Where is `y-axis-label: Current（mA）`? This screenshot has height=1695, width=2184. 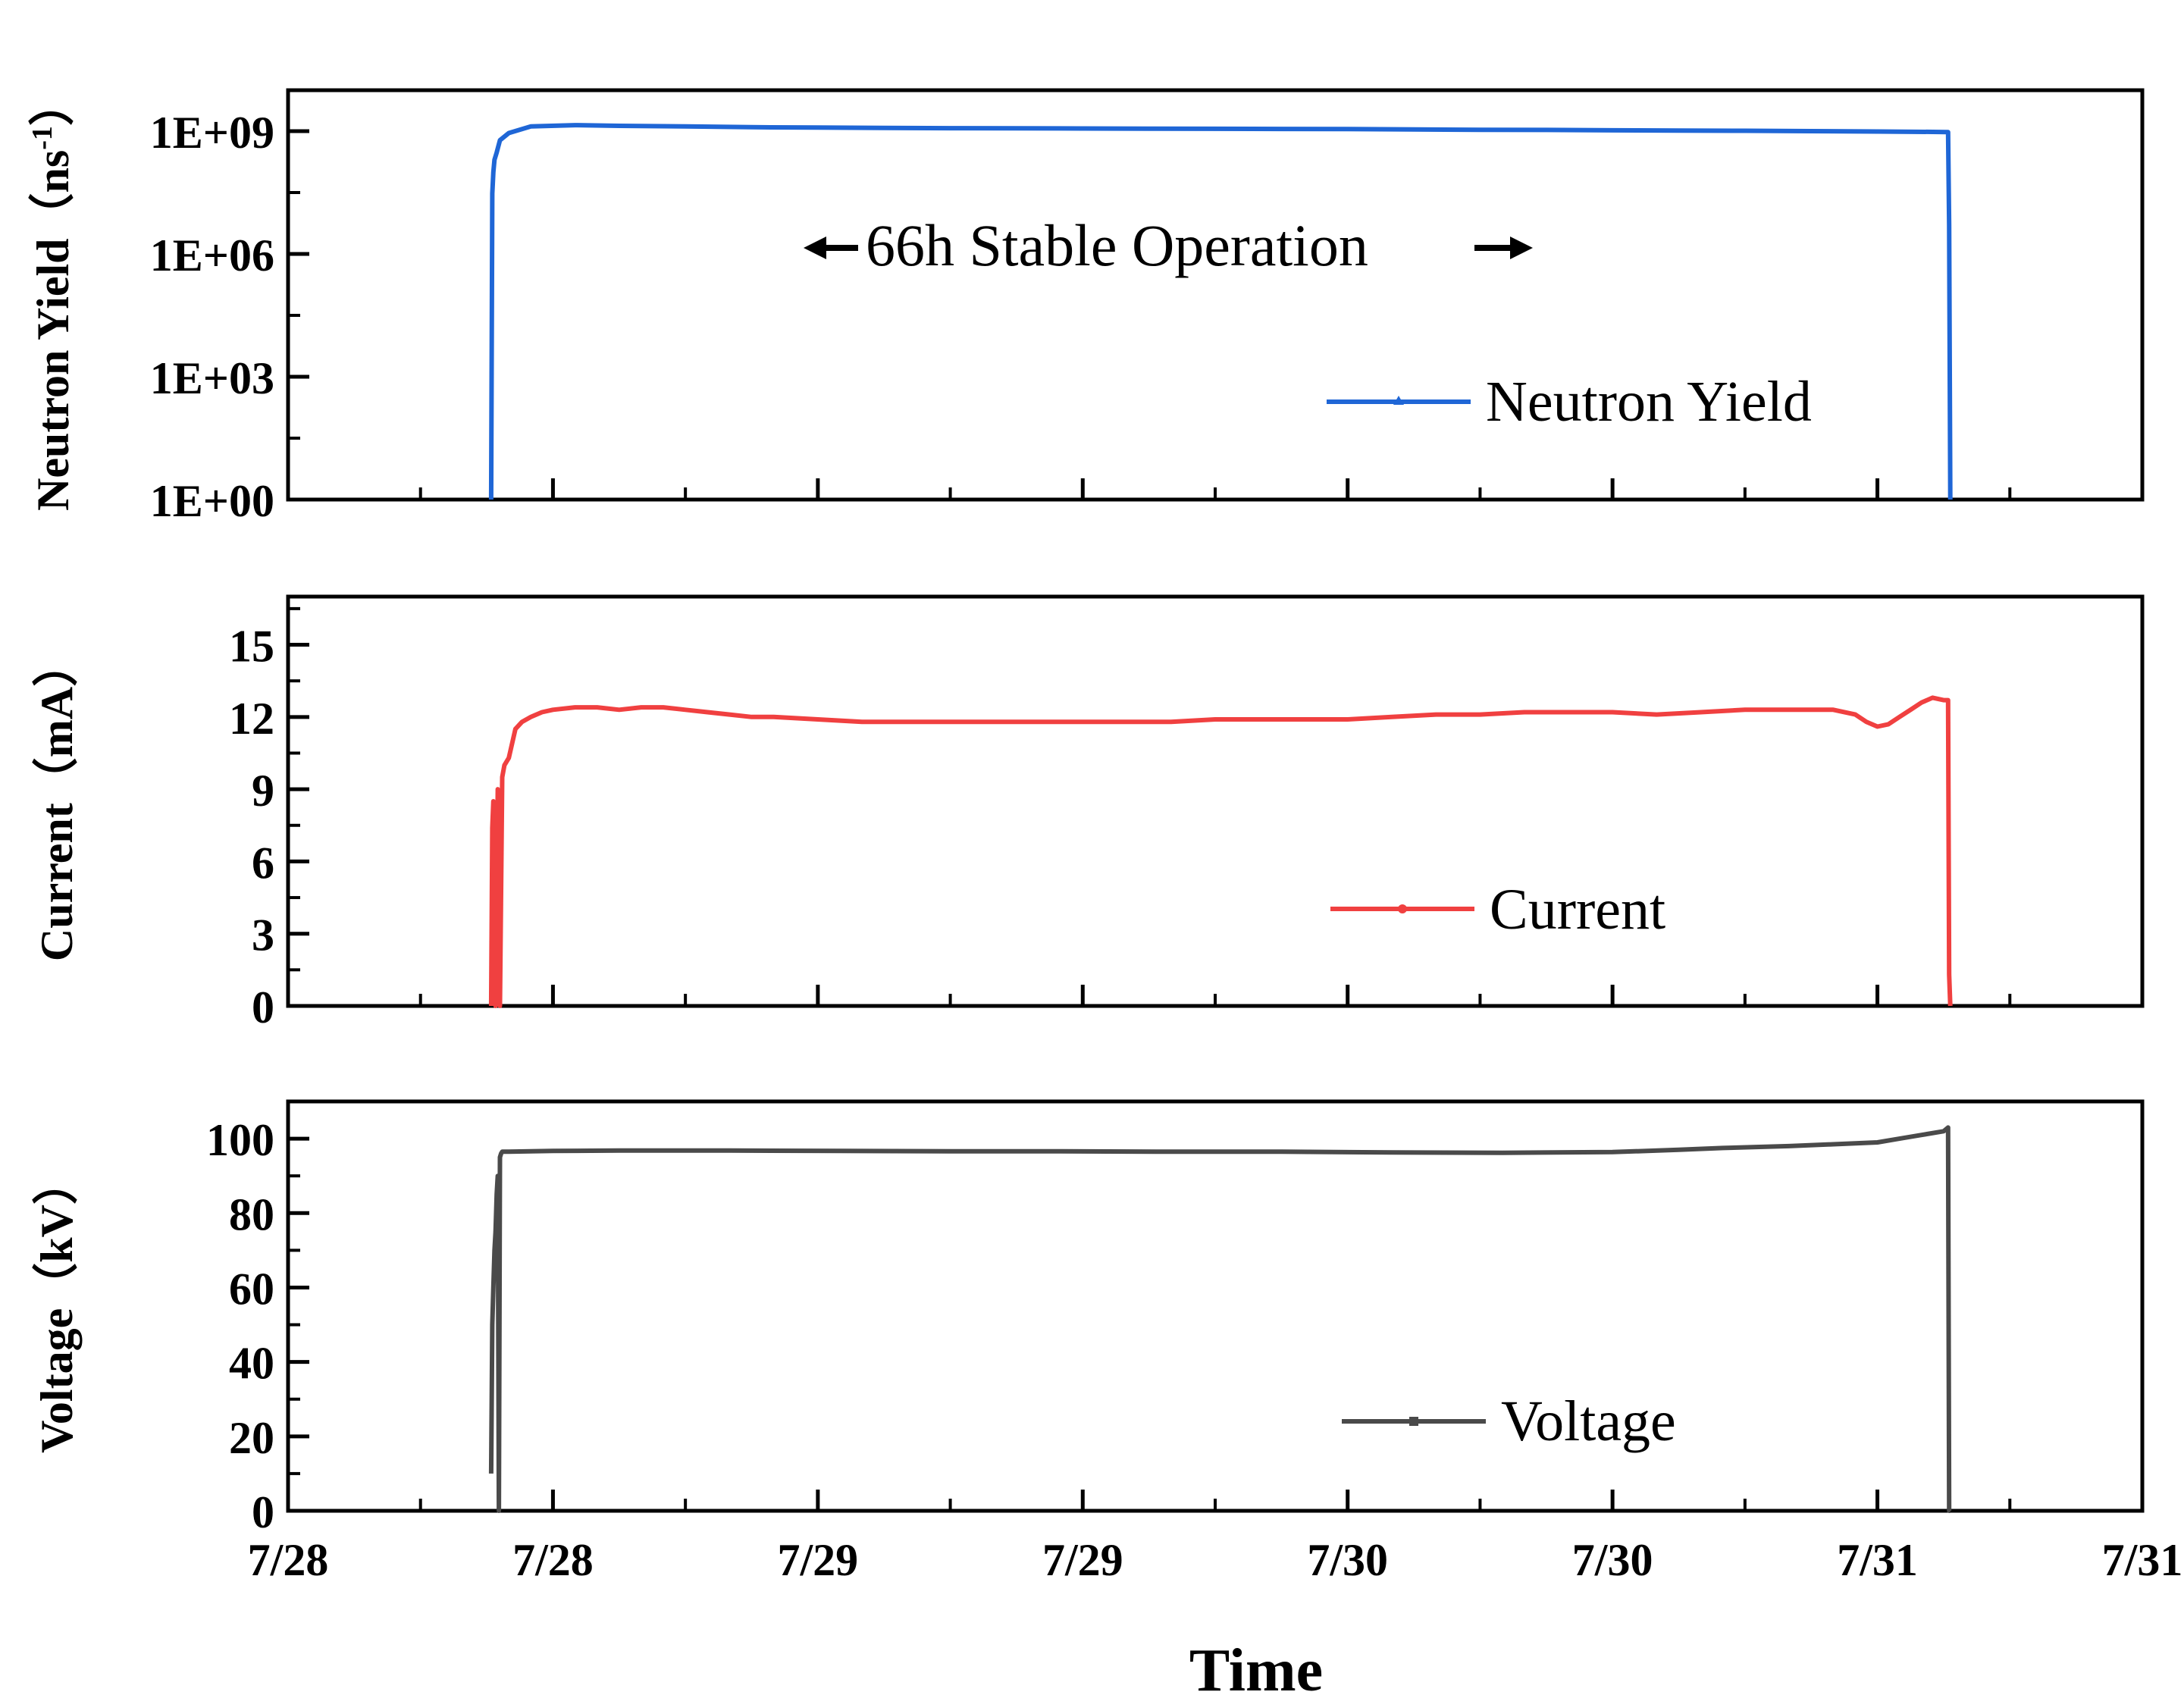 y-axis-label: Current（mA） is located at coordinates (56, 801).